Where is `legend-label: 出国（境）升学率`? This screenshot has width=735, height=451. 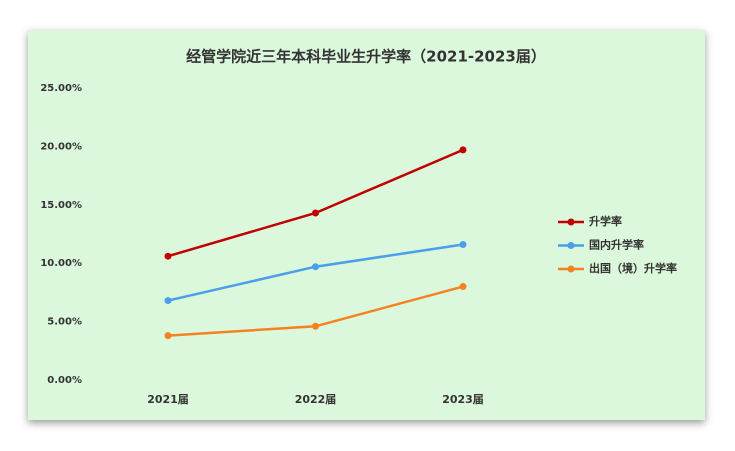 legend-label: 出国（境）升学率 is located at coordinates (633, 268).